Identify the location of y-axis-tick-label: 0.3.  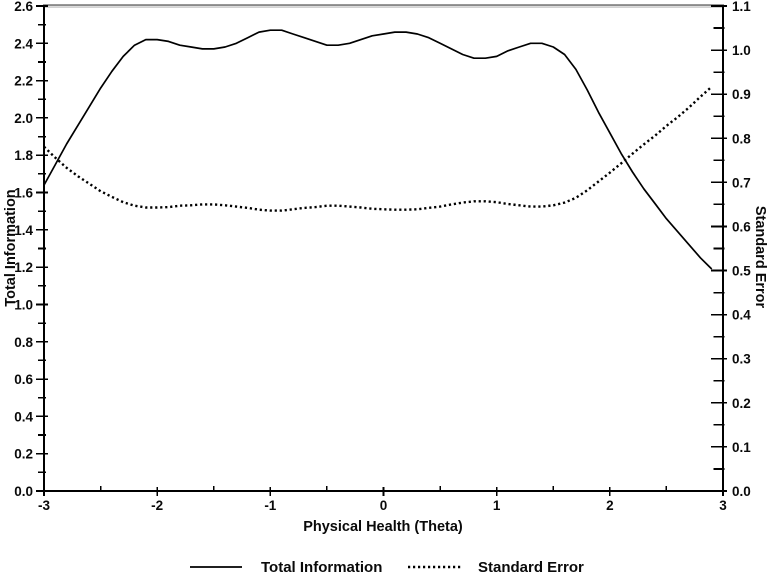
(741, 359).